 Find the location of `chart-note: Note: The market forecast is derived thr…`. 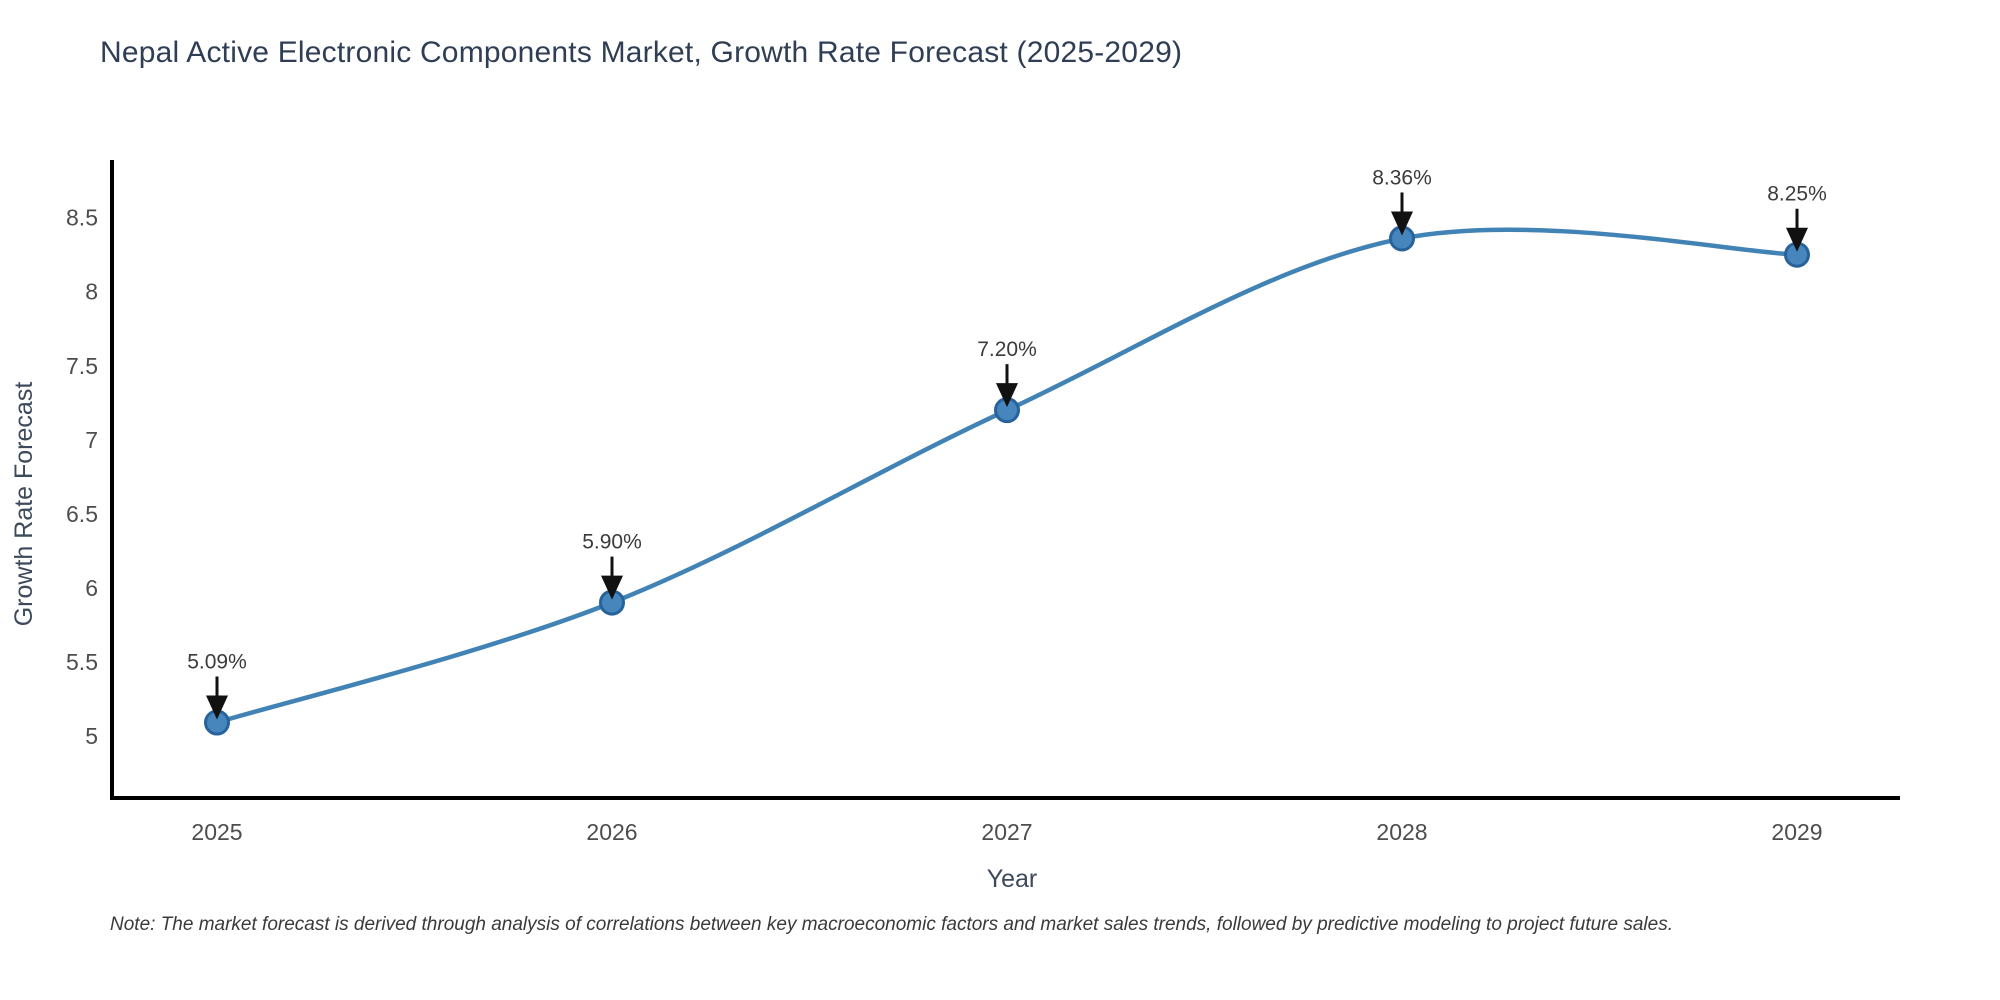

chart-note: Note: The market forecast is derived thr… is located at coordinates (891, 924).